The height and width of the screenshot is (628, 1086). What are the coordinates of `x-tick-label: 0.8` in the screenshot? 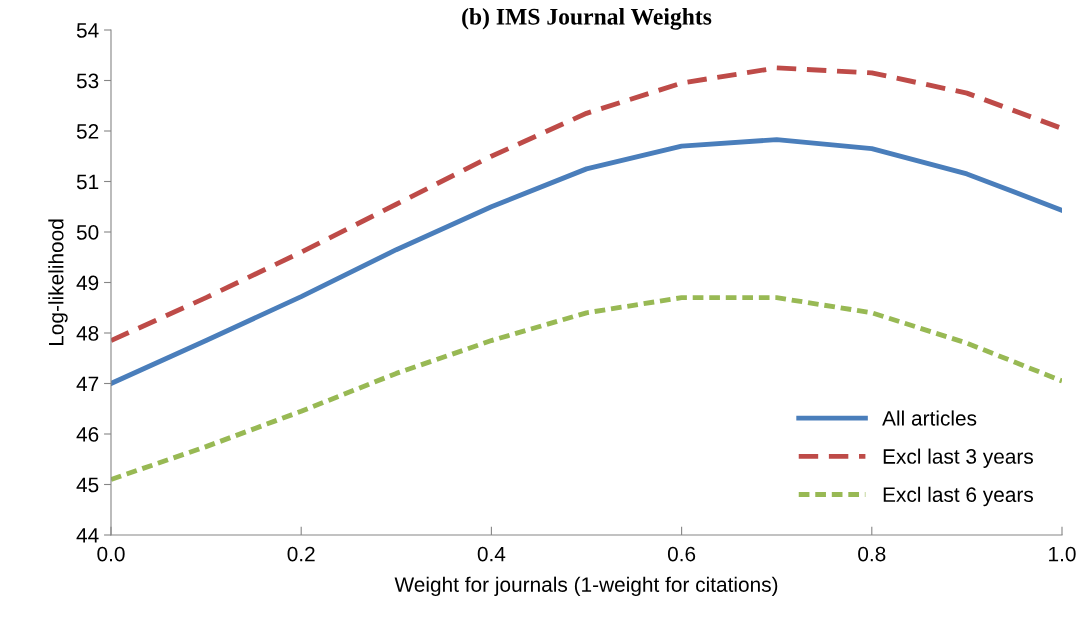 It's located at (872, 554).